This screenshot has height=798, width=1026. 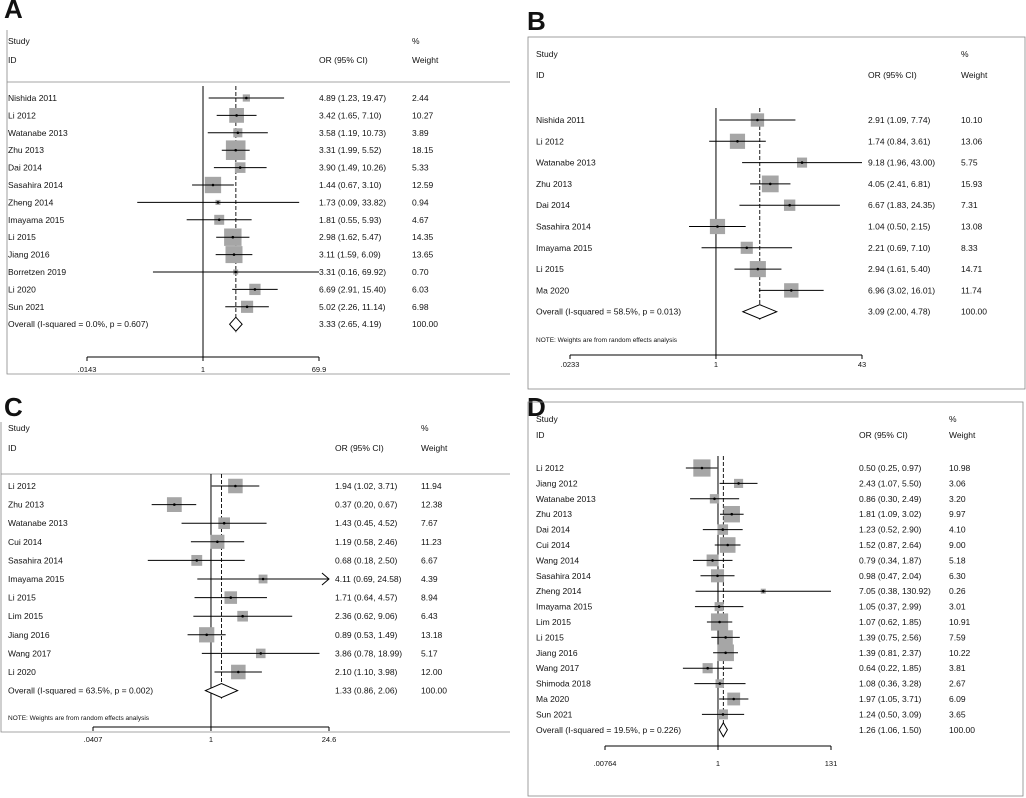 I want to click on study-row: Watanabe 2013 3.58 (1.19, 10.73) 3.89, so click(x=218, y=133).